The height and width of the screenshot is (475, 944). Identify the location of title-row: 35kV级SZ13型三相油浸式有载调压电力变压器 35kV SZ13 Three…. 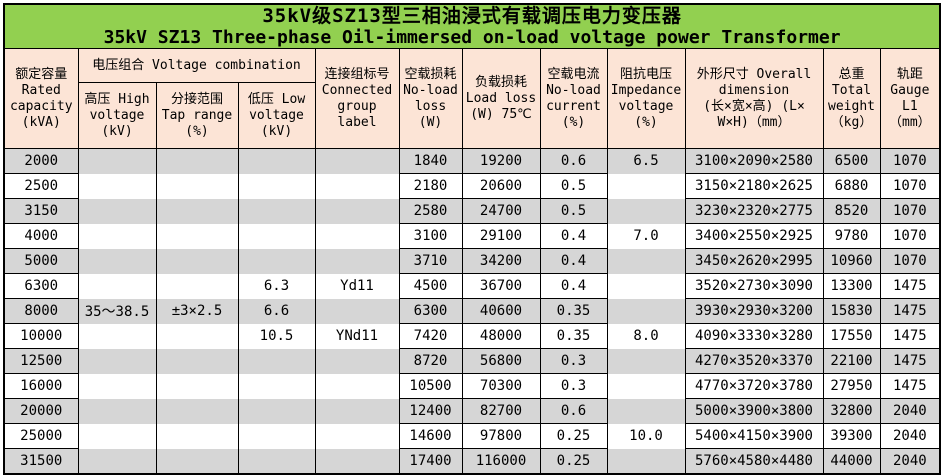
(472, 26).